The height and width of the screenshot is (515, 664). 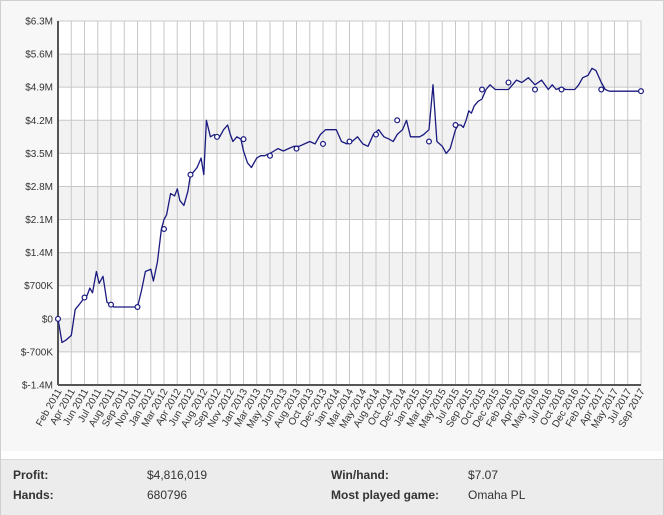 I want to click on most-played-game-label: Most played game:, so click(x=385, y=495).